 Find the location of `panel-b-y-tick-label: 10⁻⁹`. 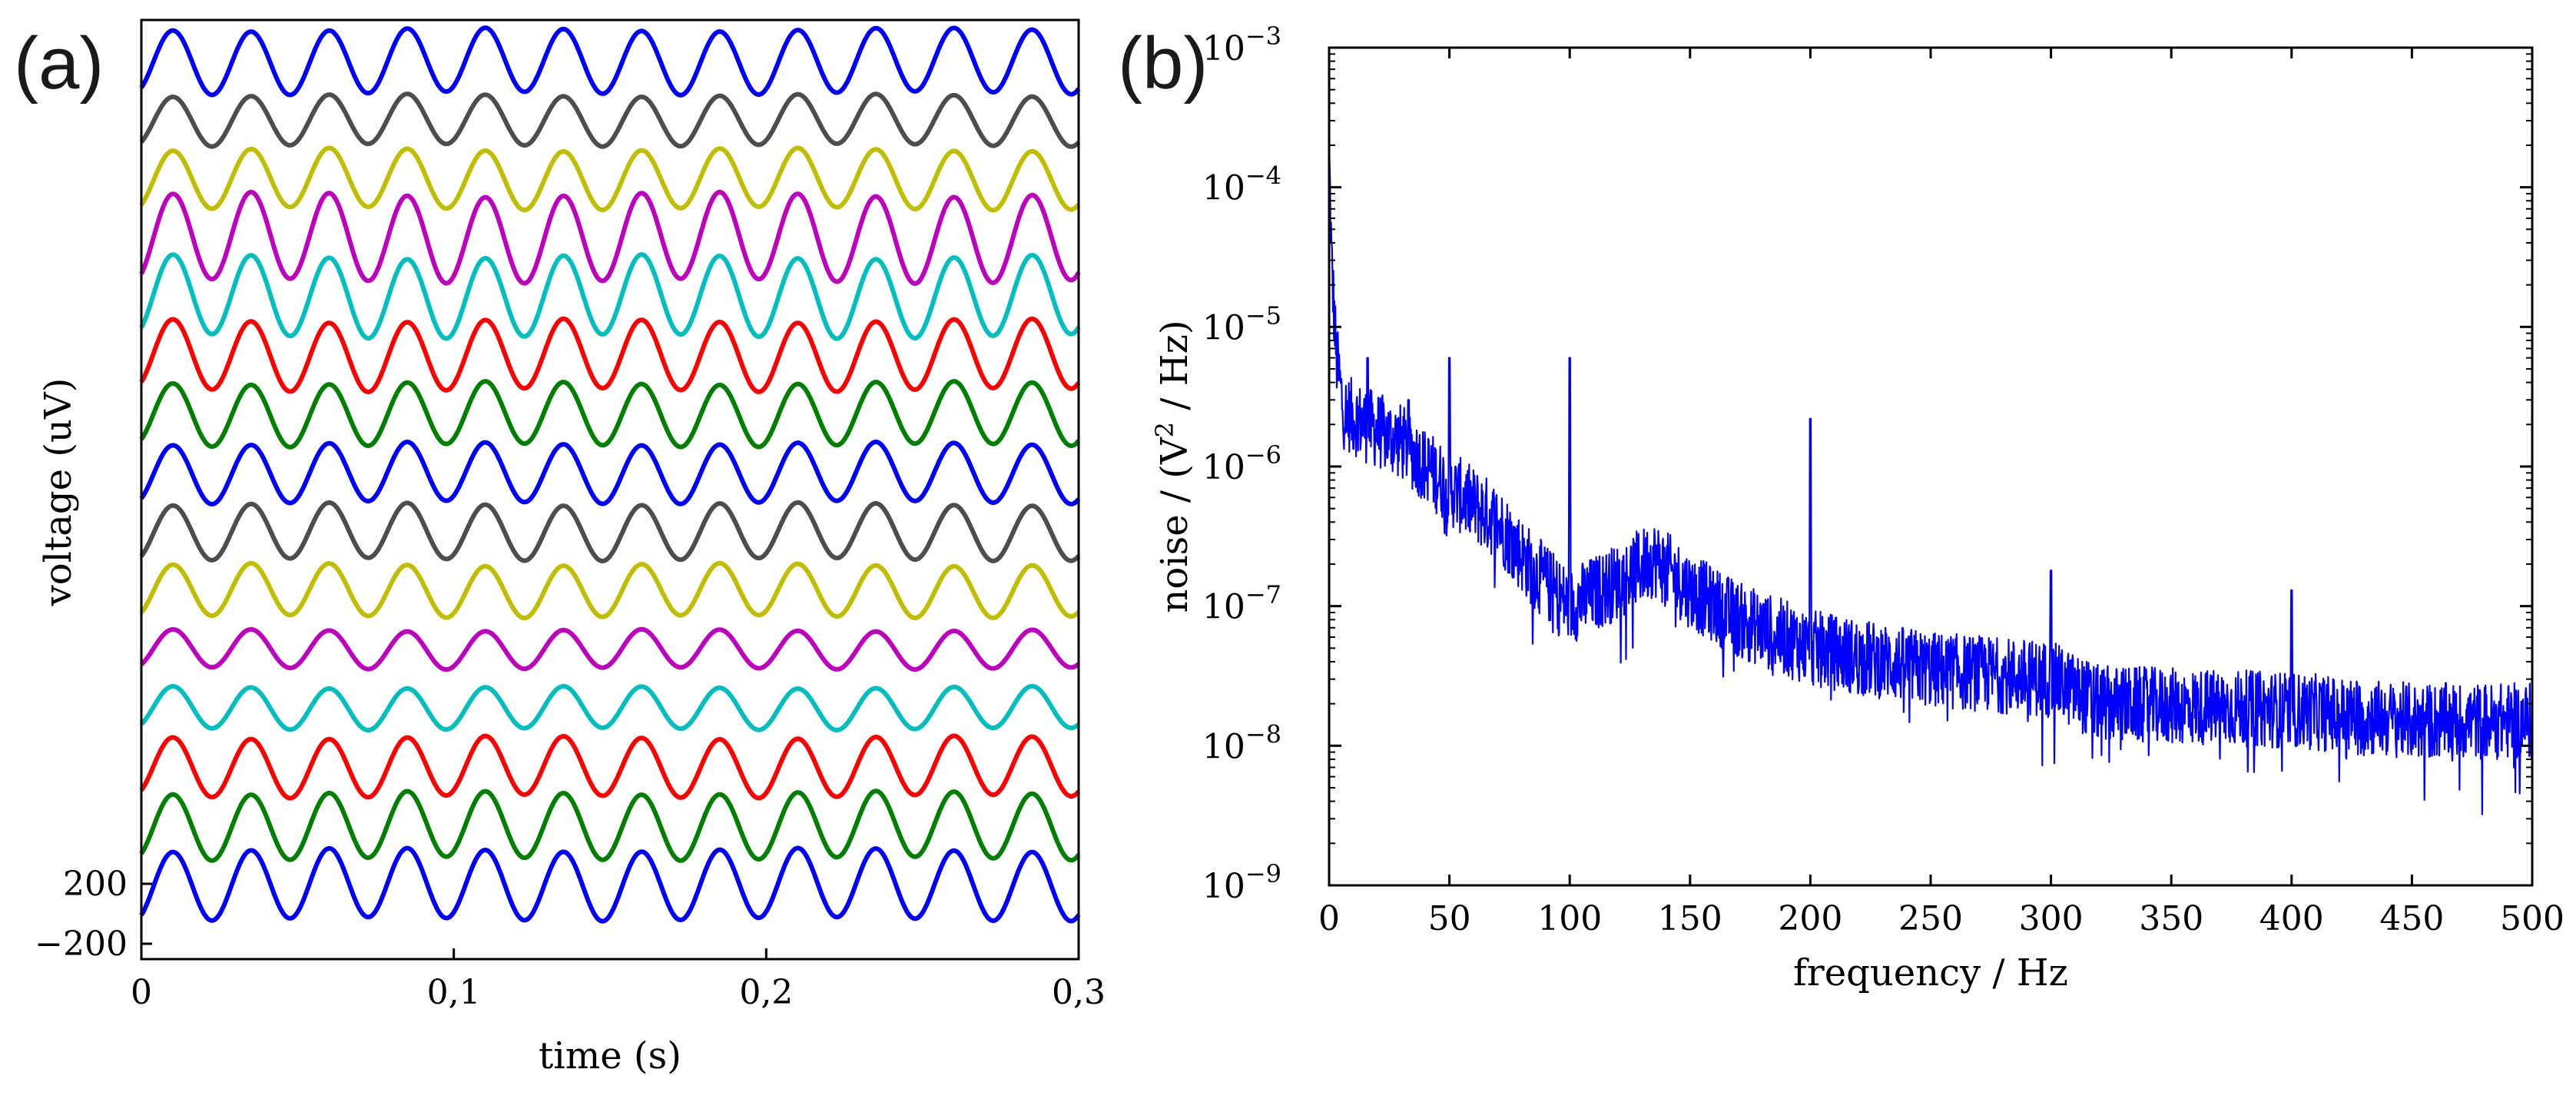

panel-b-y-tick-label: 10⁻⁹ is located at coordinates (1241, 883).